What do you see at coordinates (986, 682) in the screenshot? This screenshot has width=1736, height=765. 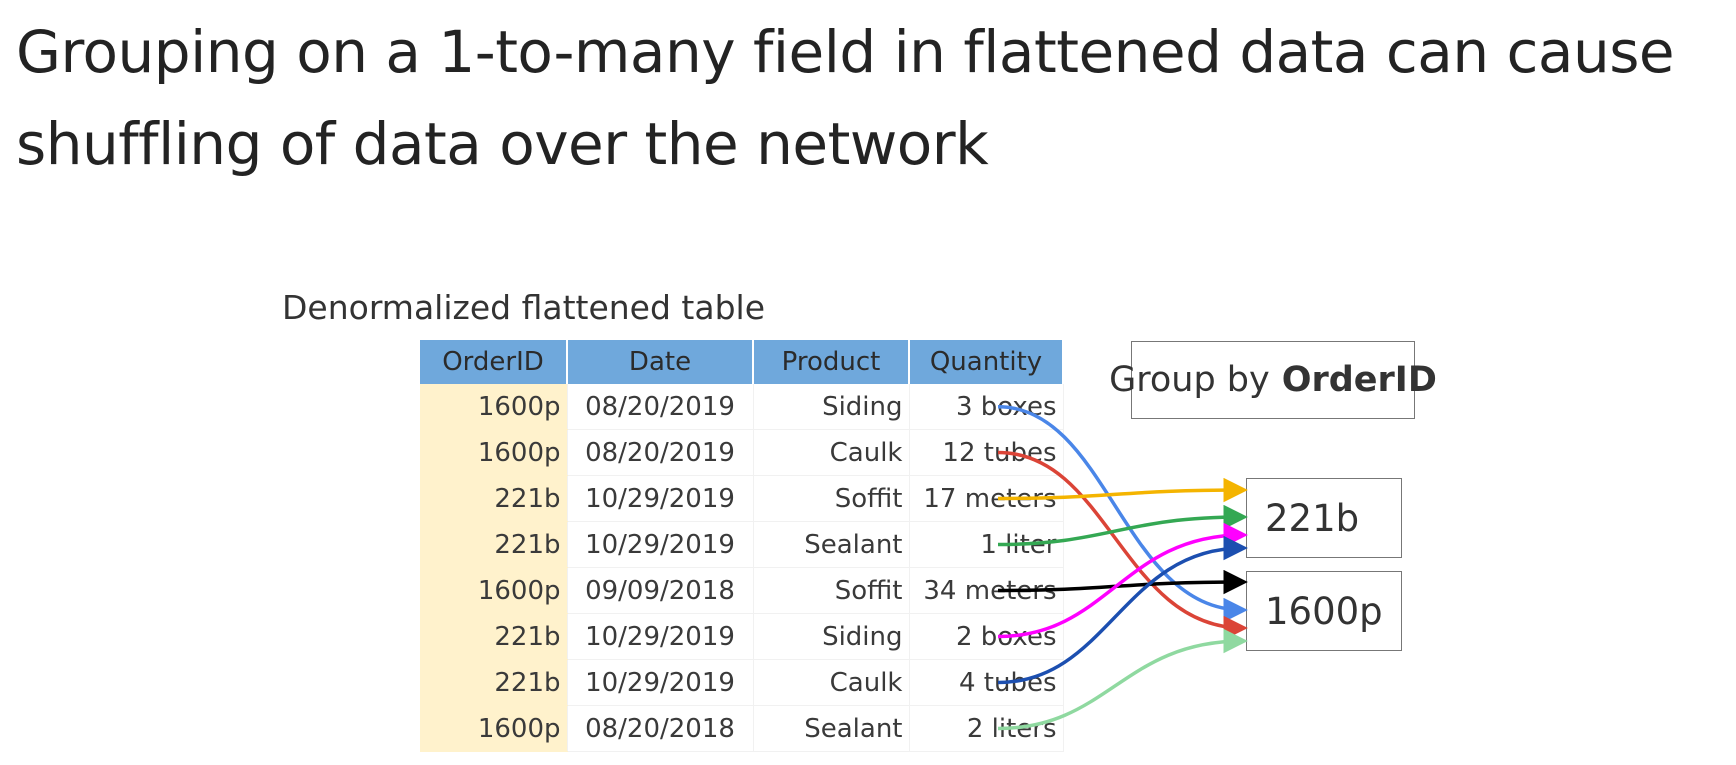 I see `cell-quantity: 4 tubes` at bounding box center [986, 682].